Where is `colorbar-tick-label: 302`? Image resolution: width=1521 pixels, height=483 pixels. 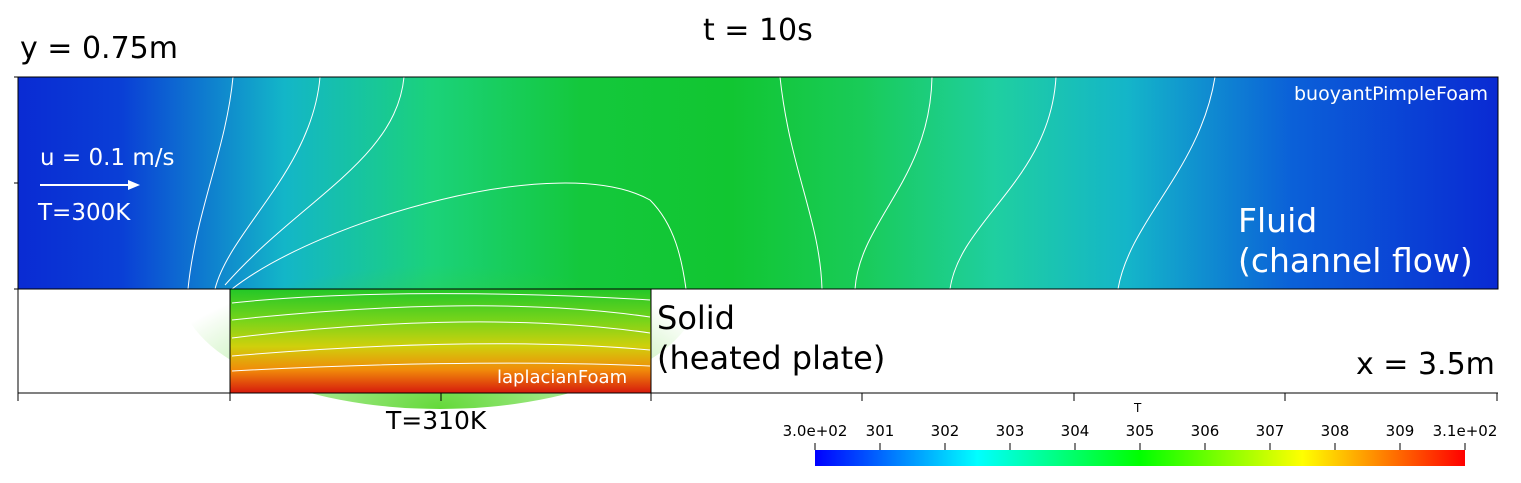
colorbar-tick-label: 302 is located at coordinates (945, 431).